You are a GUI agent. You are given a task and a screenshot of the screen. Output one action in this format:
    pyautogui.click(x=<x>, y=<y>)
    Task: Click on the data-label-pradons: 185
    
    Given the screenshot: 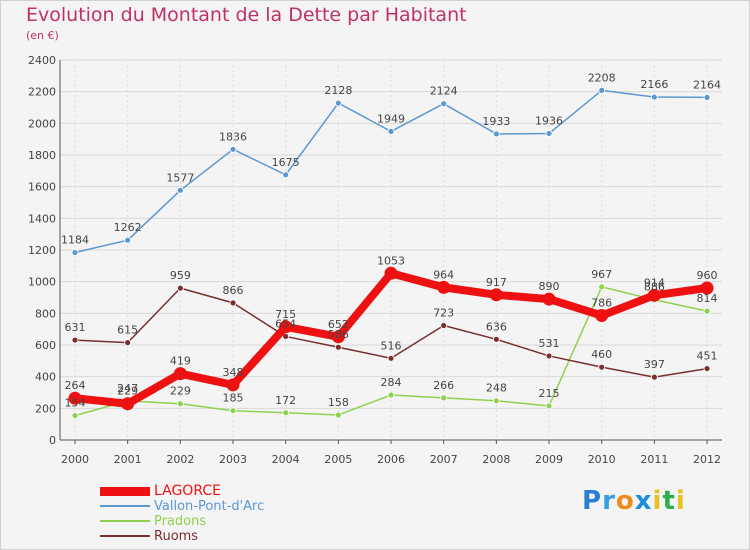 What is the action you would take?
    pyautogui.click(x=233, y=398)
    